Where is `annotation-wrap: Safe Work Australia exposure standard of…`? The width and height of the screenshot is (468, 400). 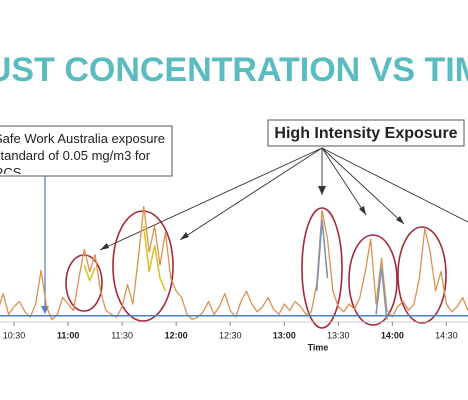 annotation-wrap: Safe Work Australia exposure standard of… is located at coordinates (83, 152).